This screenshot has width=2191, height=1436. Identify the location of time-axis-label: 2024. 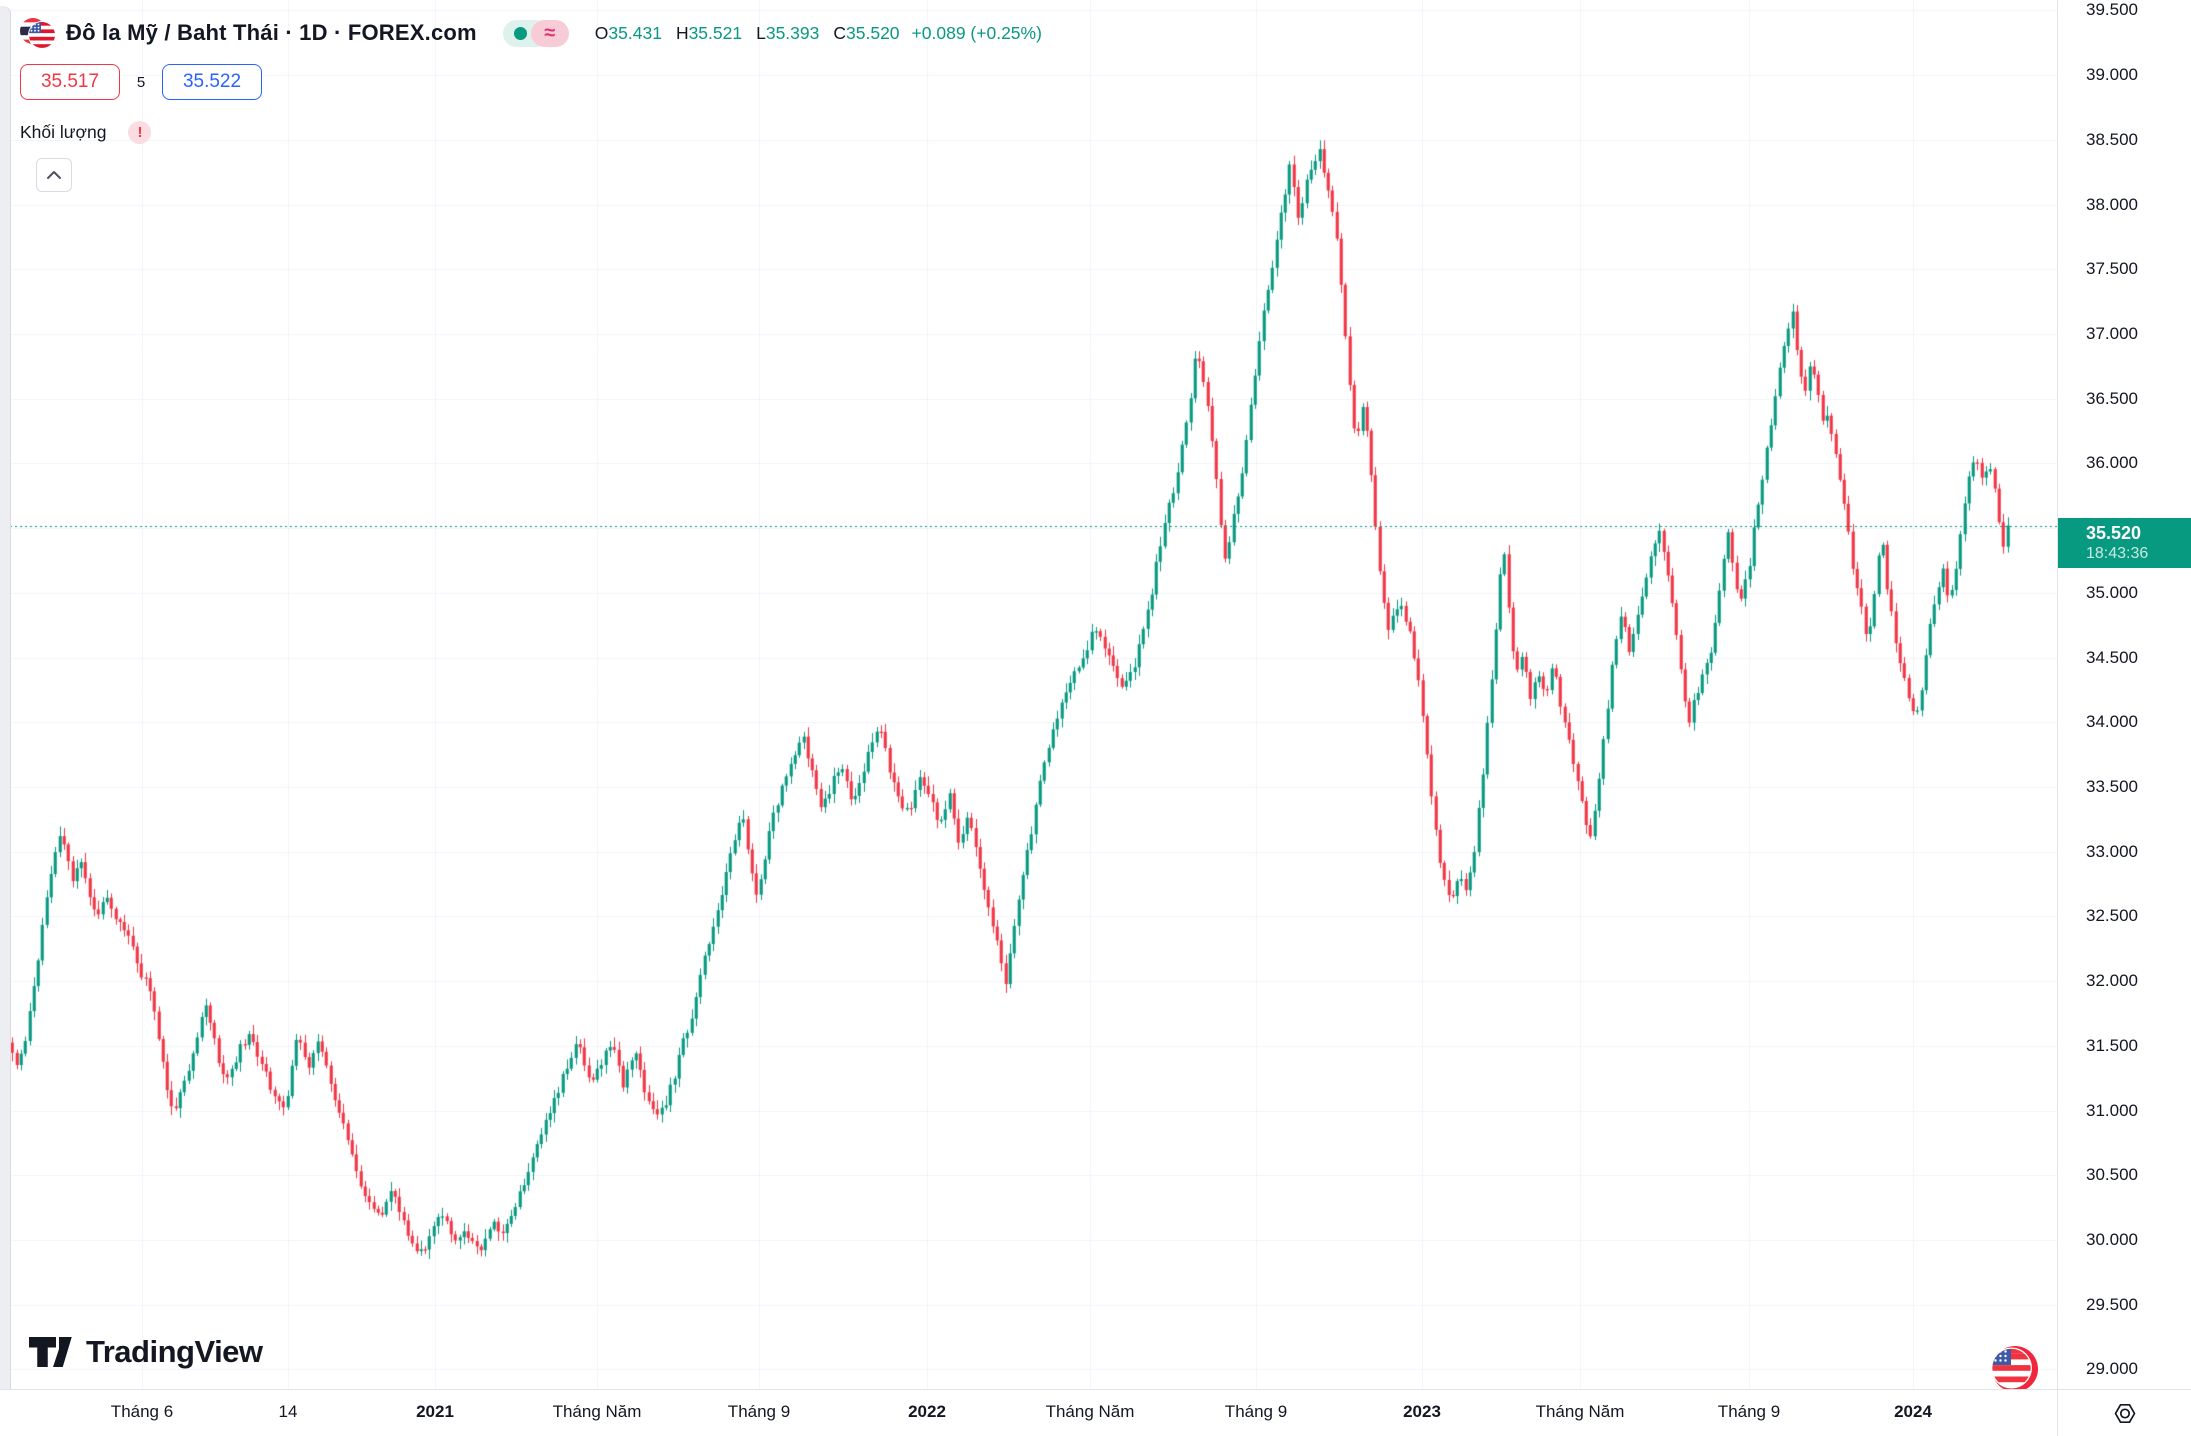
(1913, 1411).